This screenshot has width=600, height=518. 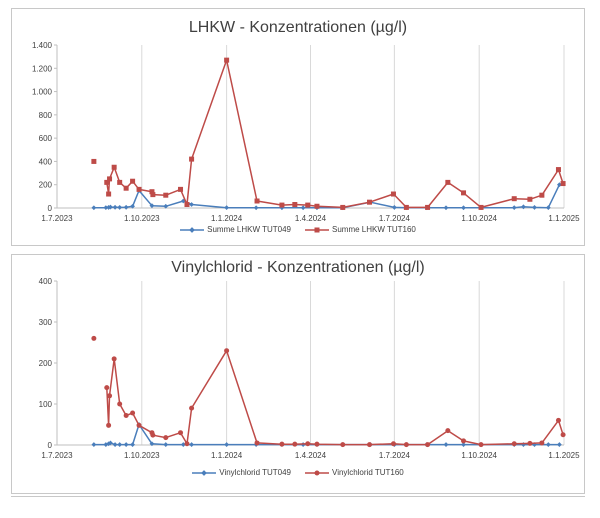 What do you see at coordinates (42, 45) in the screenshot?
I see `y-tick-label: 1.400` at bounding box center [42, 45].